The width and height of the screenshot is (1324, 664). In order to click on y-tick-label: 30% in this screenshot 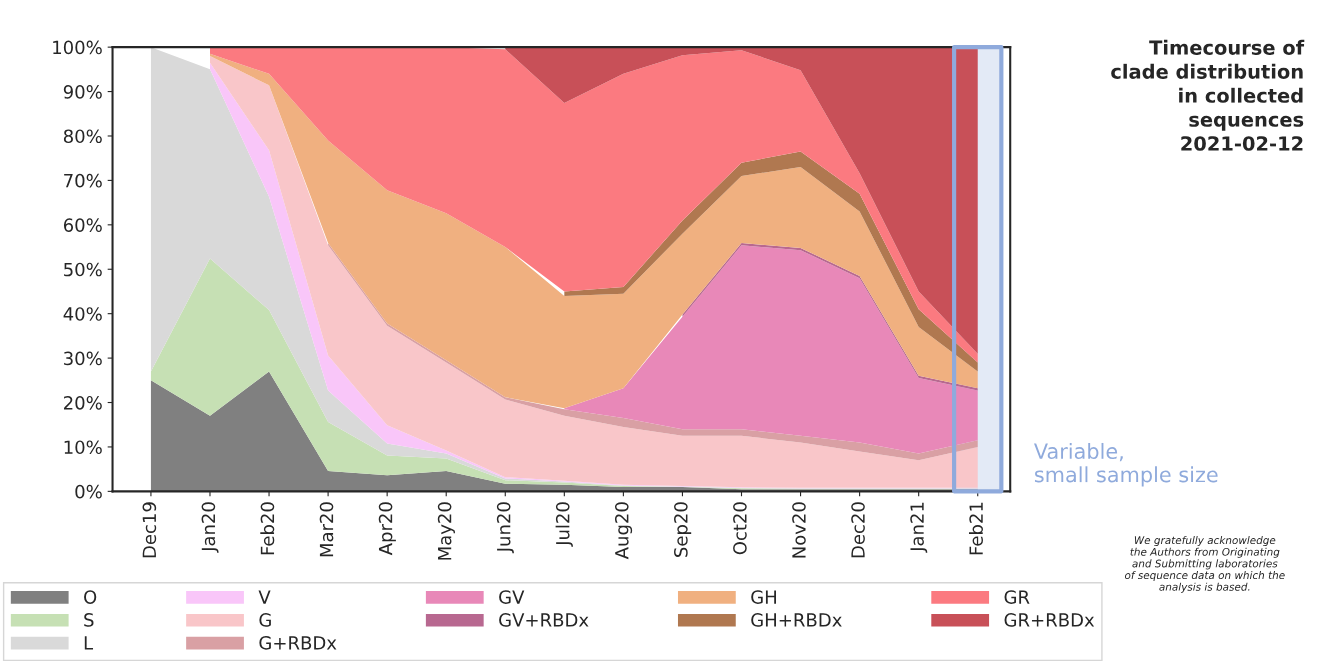, I will do `click(83, 358)`.